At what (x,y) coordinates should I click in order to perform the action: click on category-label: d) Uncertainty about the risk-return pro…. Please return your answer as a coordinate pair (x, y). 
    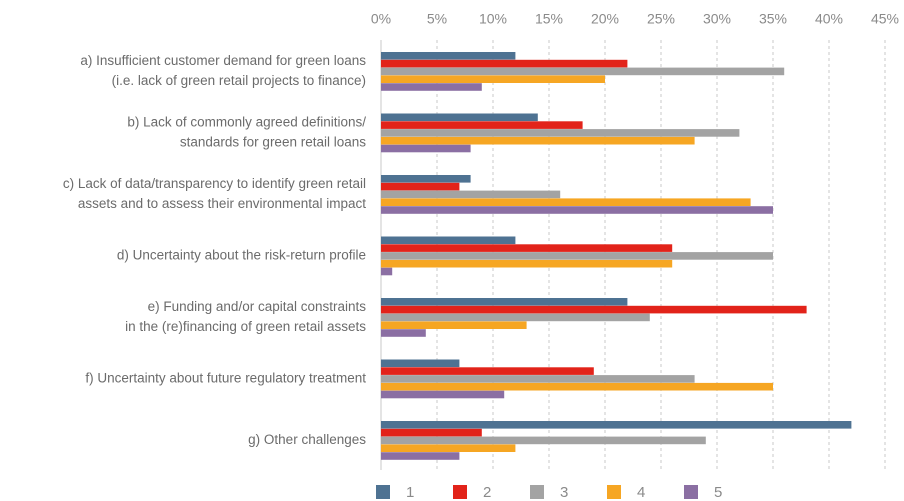
    Looking at the image, I should click on (241, 255).